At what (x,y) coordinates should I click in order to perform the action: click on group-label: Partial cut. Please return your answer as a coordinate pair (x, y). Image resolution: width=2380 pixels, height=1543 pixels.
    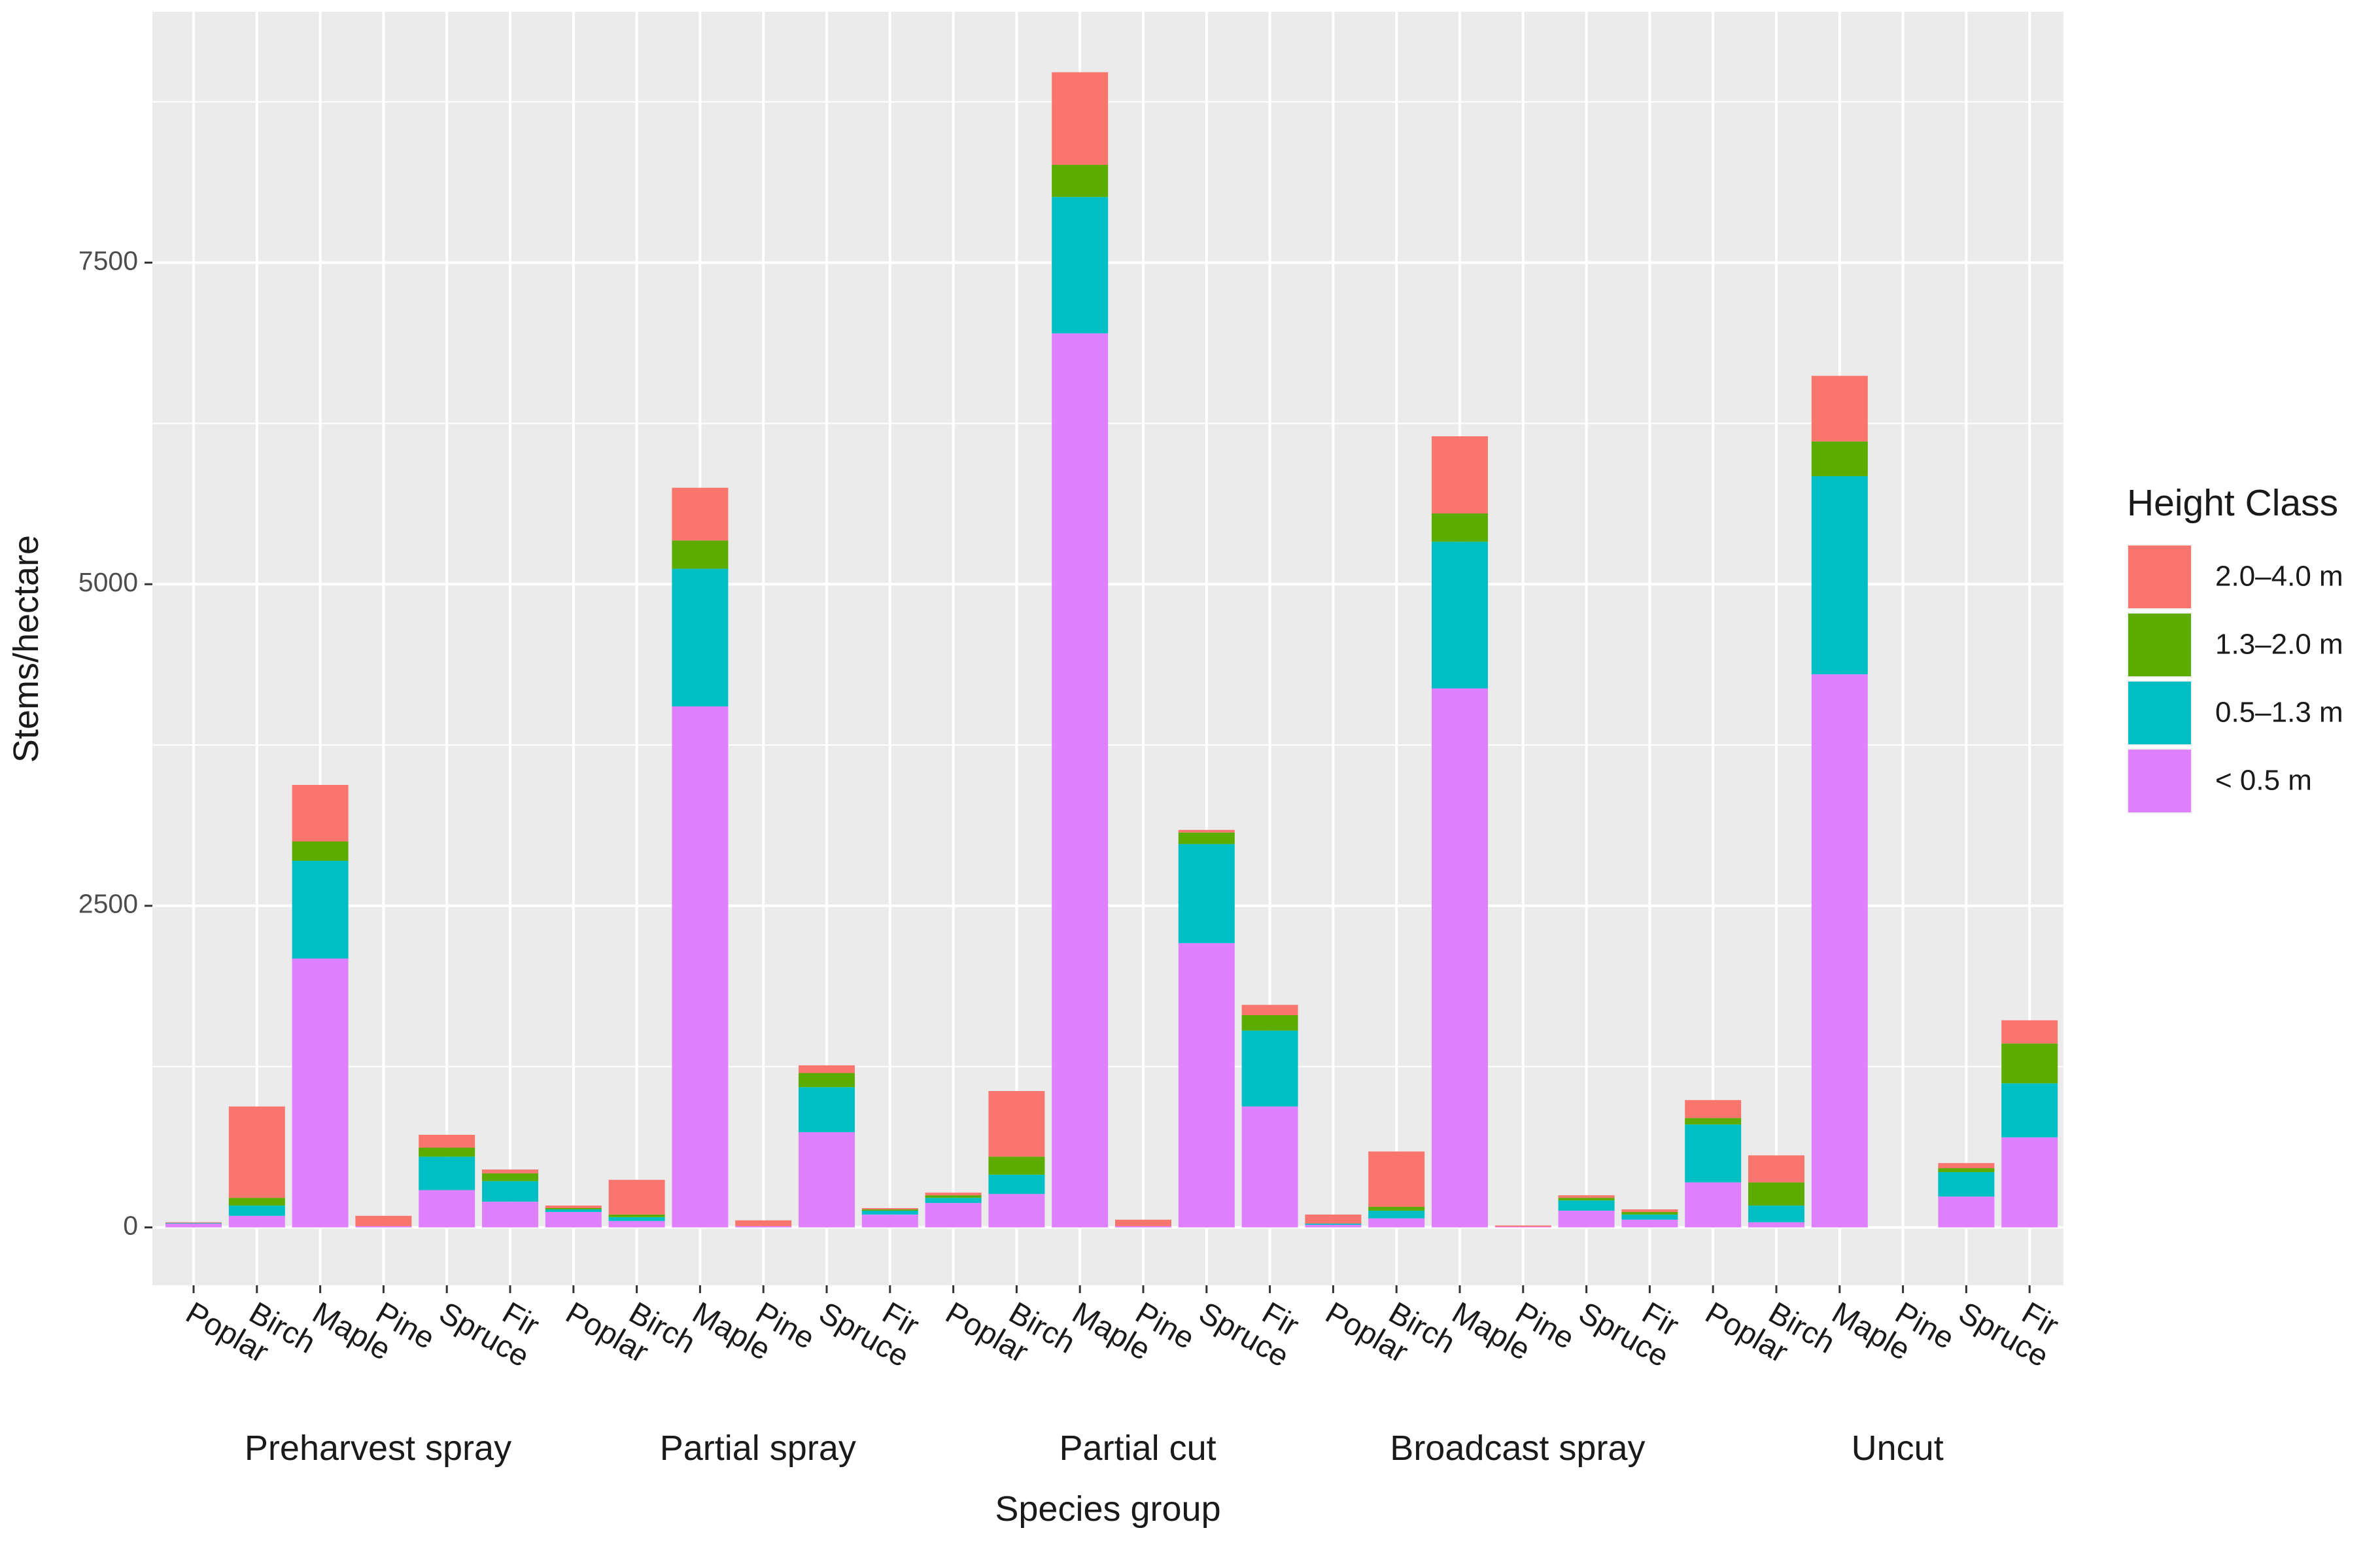
    Looking at the image, I should click on (1138, 1448).